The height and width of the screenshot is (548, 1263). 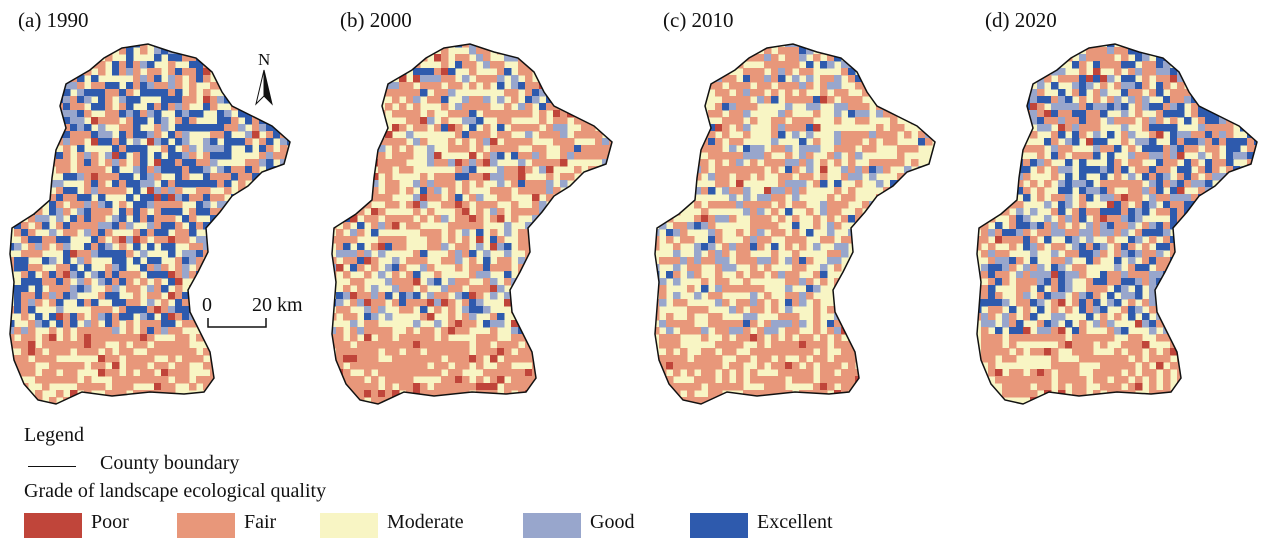 I want to click on boundary-line-symbol, so click(x=52, y=466).